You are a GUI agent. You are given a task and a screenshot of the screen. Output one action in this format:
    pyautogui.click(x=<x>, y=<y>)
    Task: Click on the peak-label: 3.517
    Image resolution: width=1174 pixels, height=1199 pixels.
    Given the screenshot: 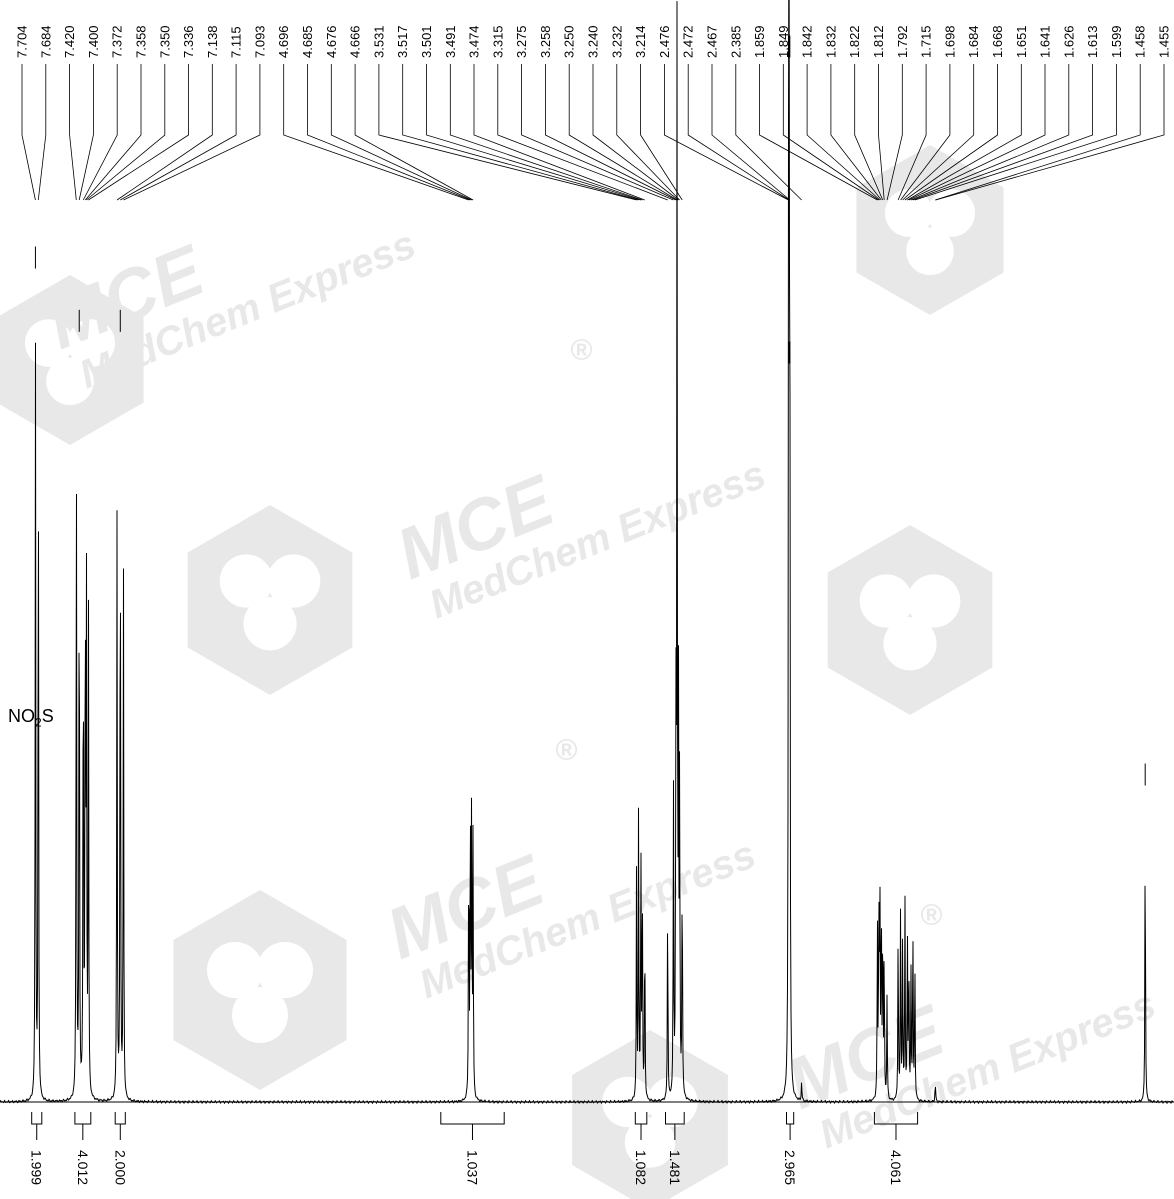 What is the action you would take?
    pyautogui.click(x=402, y=41)
    